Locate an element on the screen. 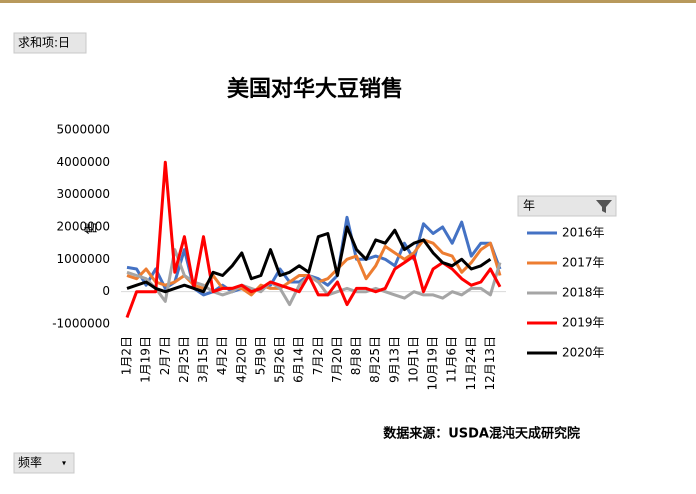 The image size is (696, 494). x-tick-label: 2月25日 is located at coordinates (184, 359).